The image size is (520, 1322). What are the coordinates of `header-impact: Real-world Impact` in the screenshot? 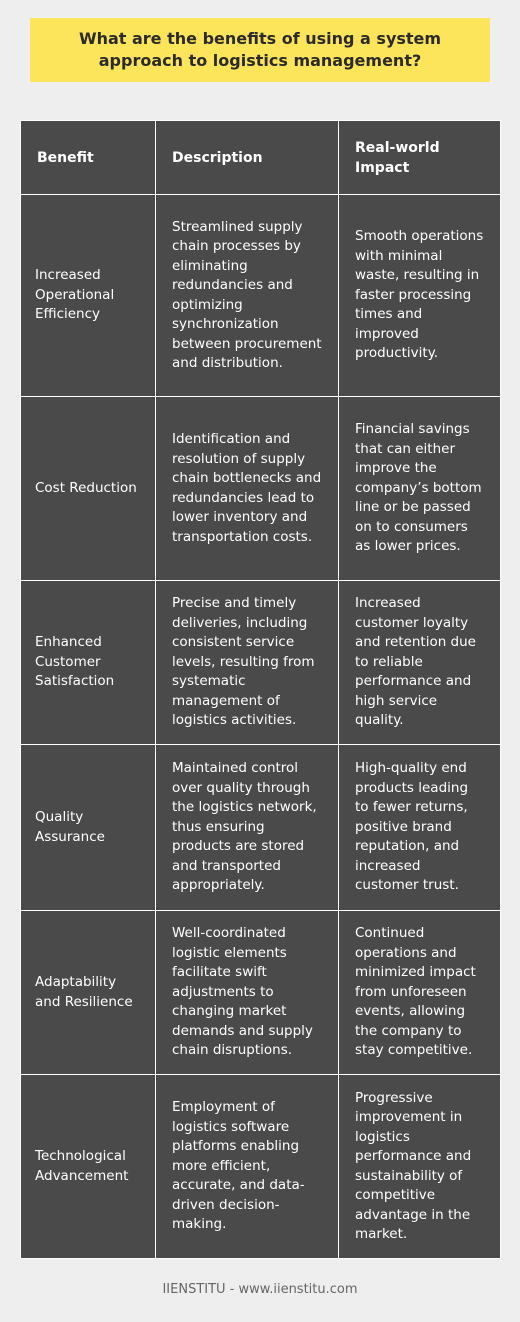 It's located at (419, 157).